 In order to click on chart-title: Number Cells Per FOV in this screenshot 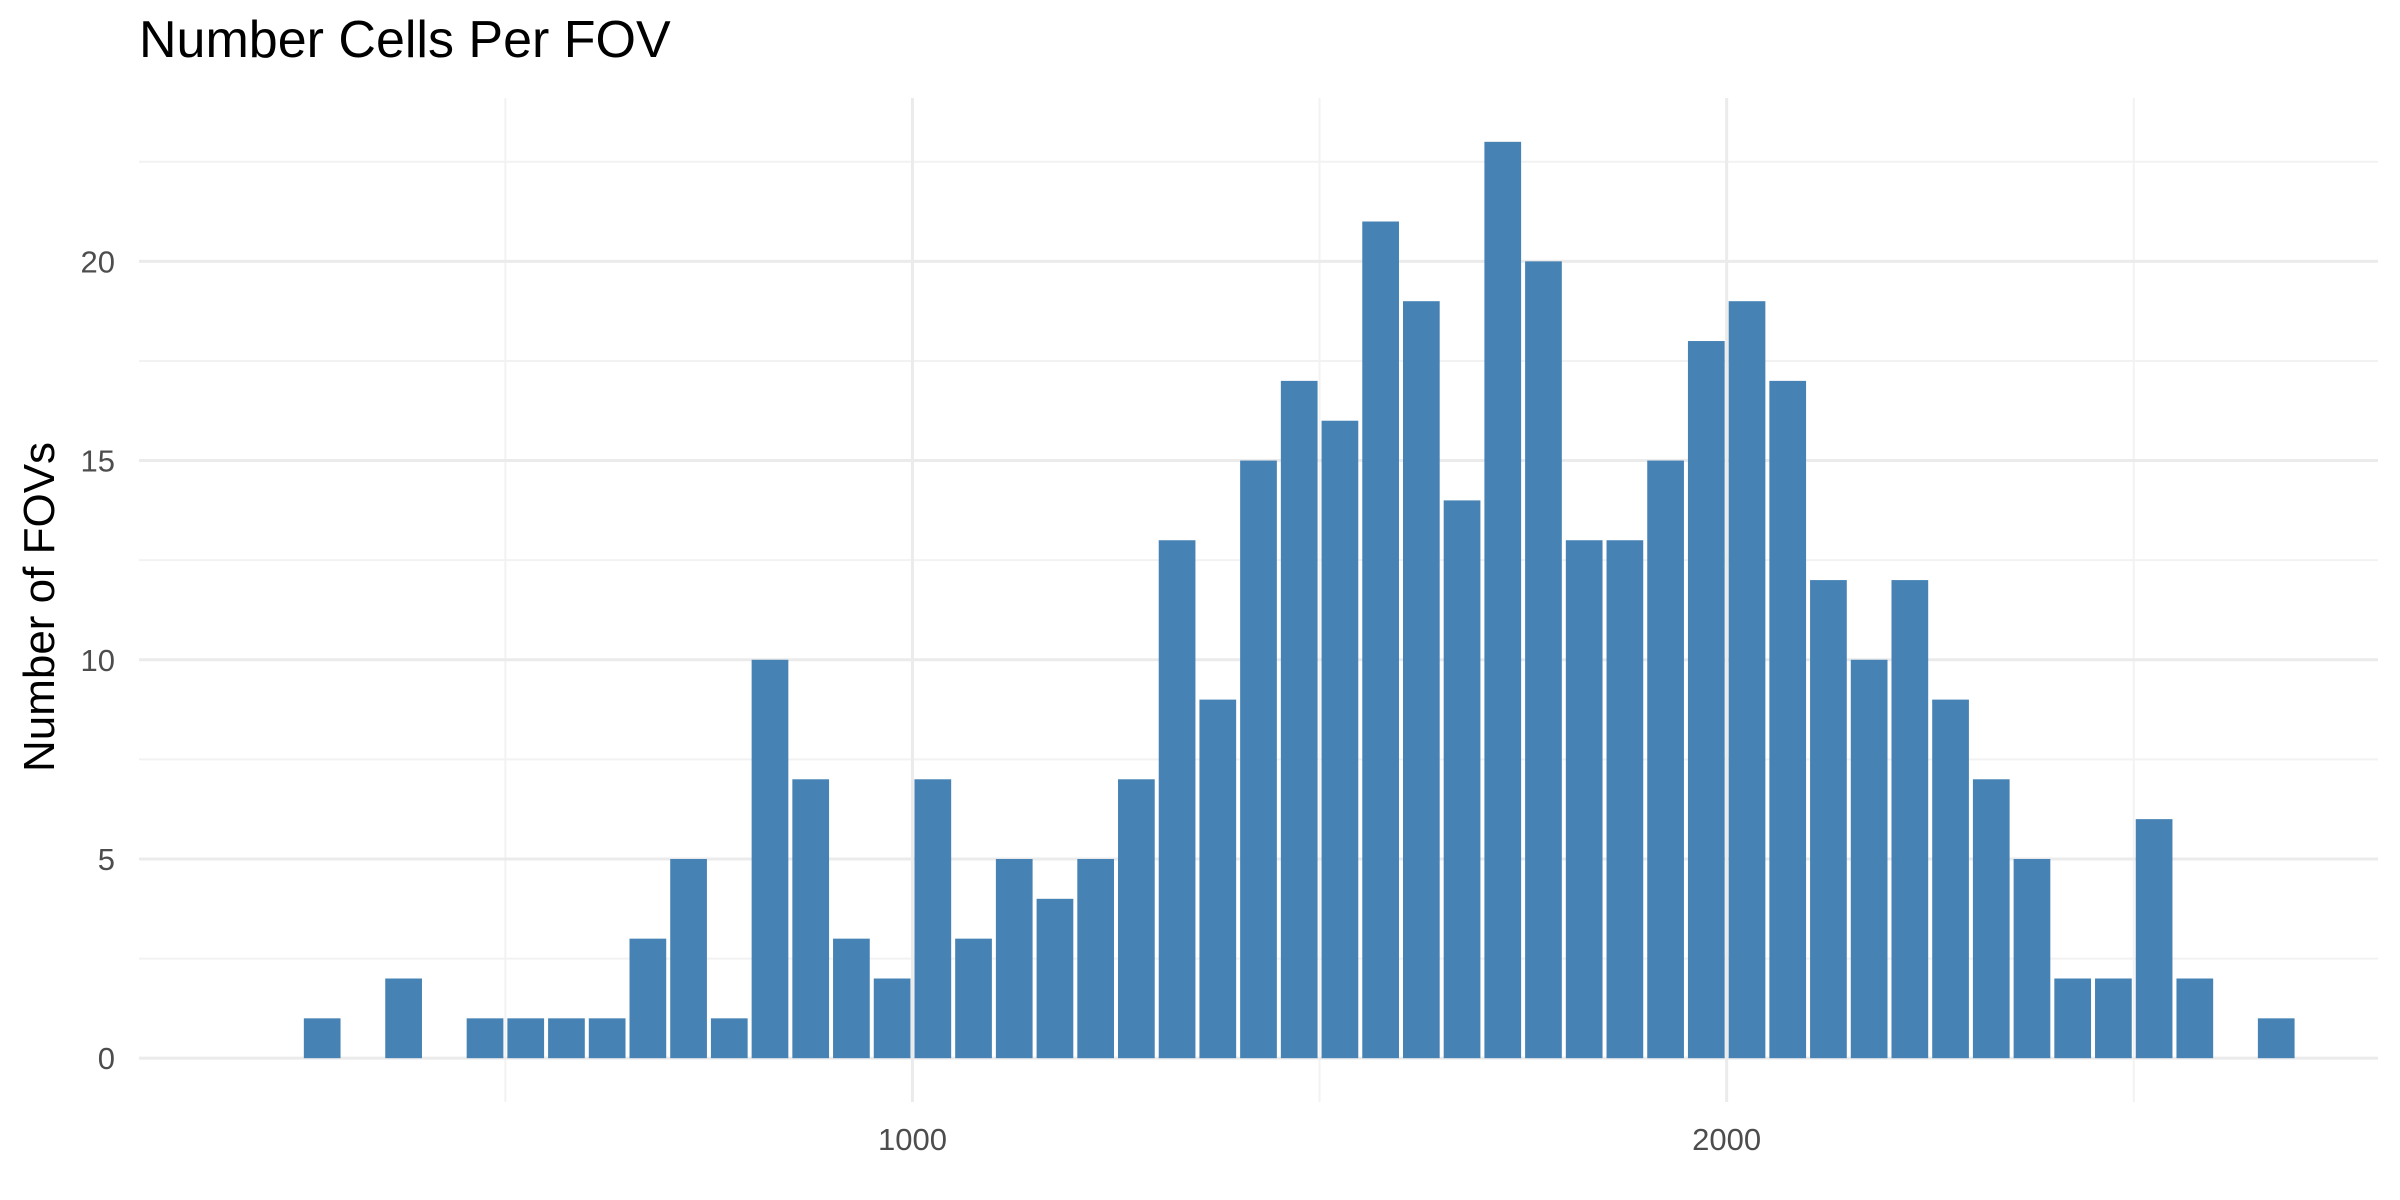, I will do `click(405, 40)`.